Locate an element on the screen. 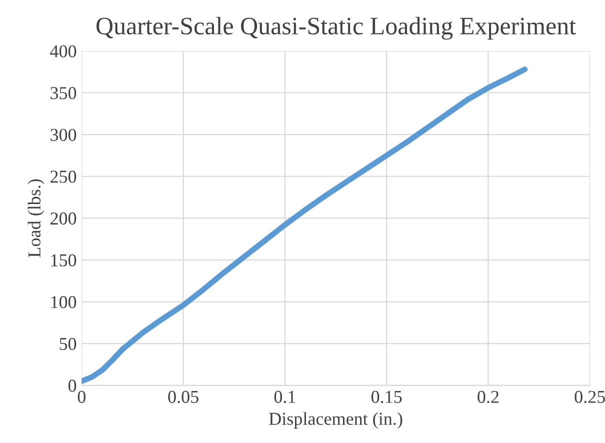 Image resolution: width=605 pixels, height=443 pixels. x-tick-label: 0 is located at coordinates (82, 396).